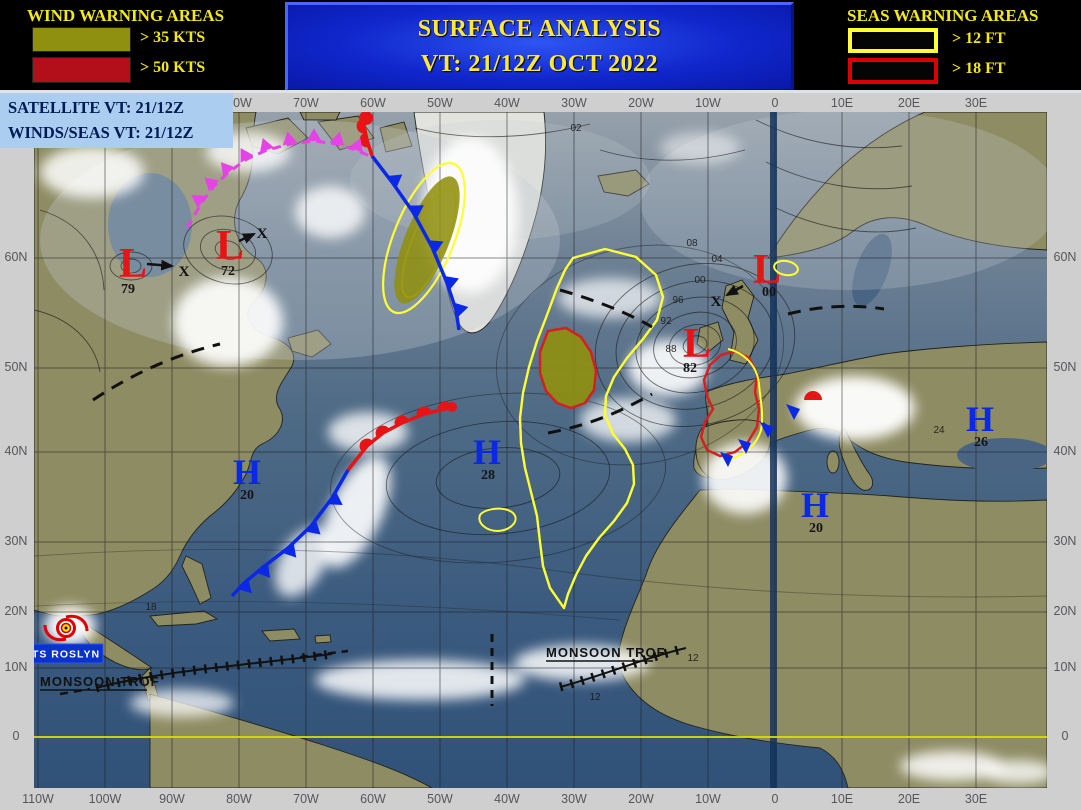  What do you see at coordinates (623, 183) in the screenshot?
I see `land-iceland` at bounding box center [623, 183].